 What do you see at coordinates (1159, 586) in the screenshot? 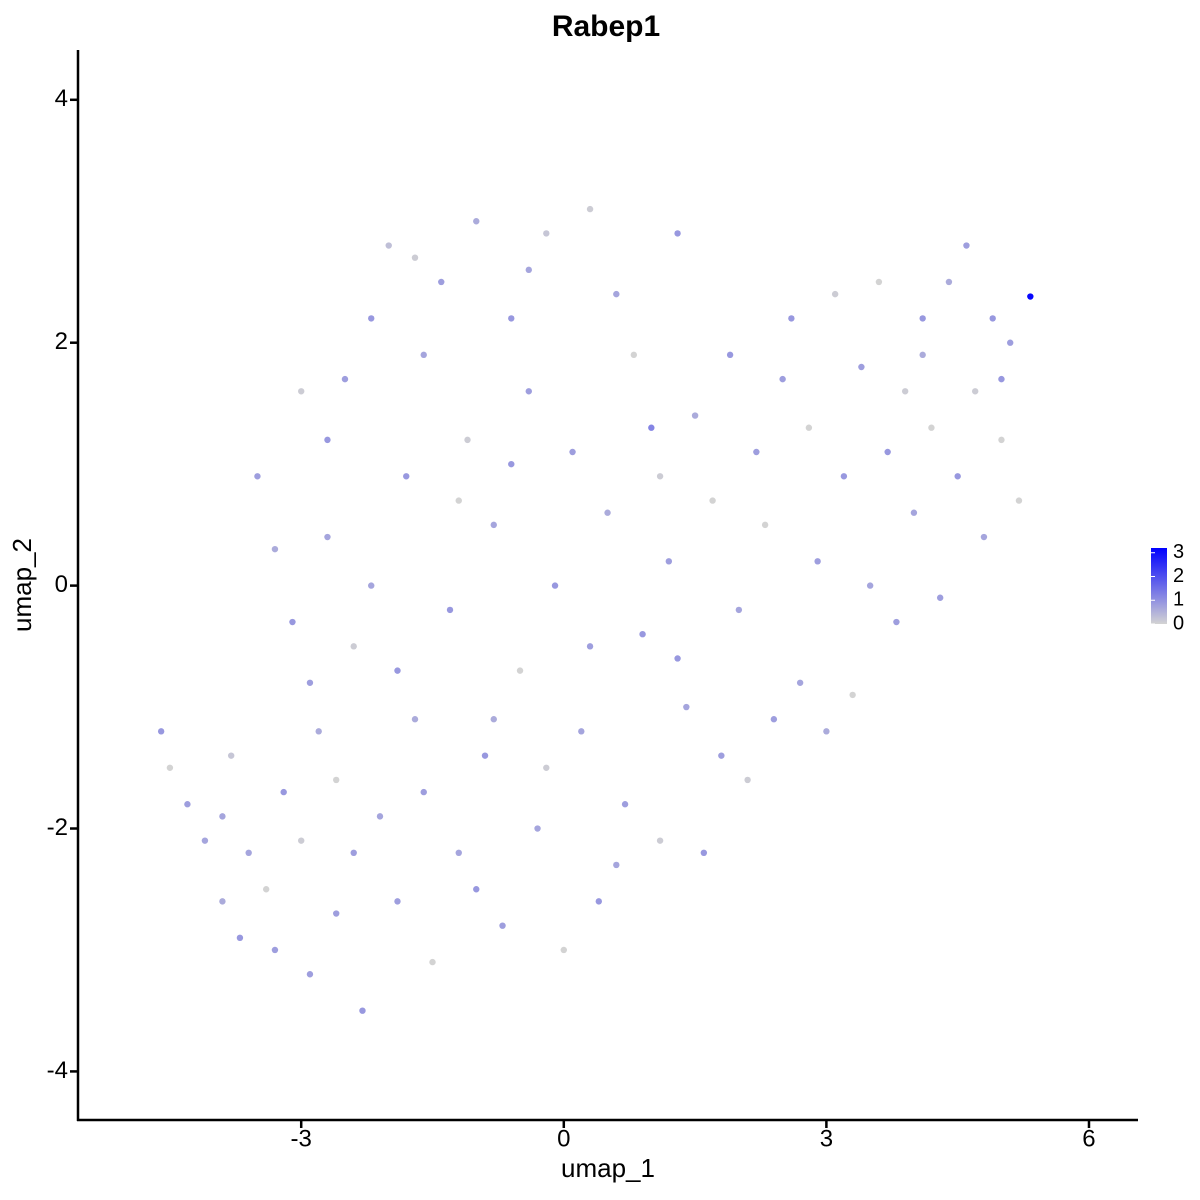
I see `colorbar` at bounding box center [1159, 586].